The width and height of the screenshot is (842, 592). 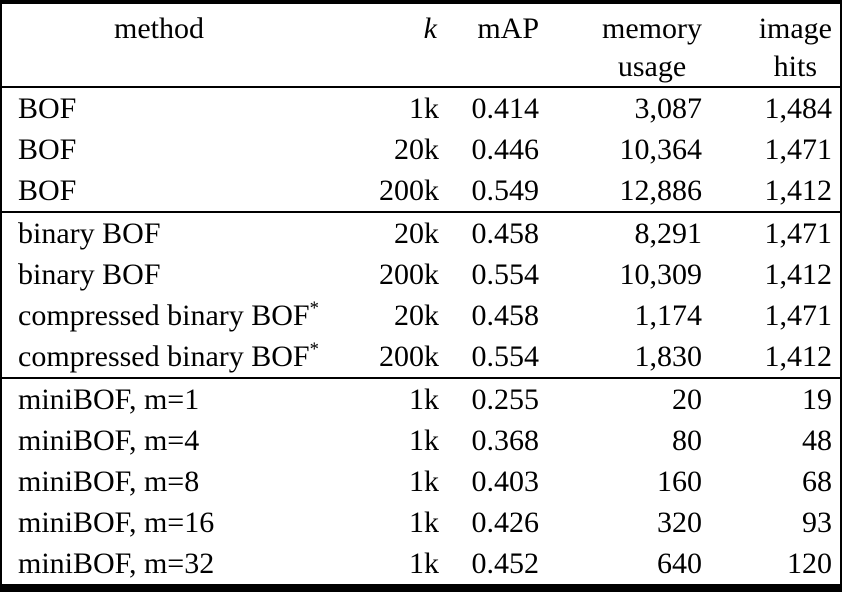 I want to click on cell-hits: 19, so click(x=771, y=399).